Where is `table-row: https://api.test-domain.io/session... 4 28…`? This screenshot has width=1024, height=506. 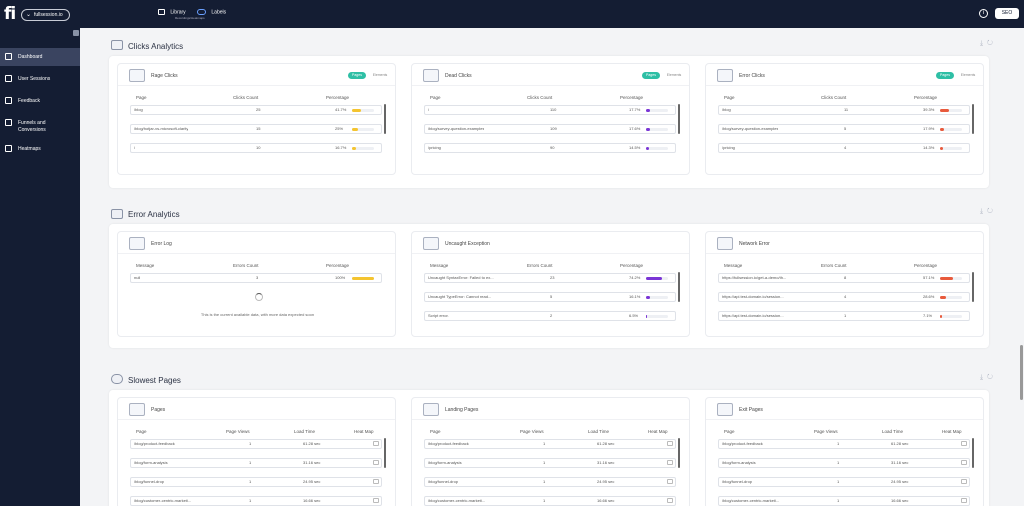
table-row: https://api.test-domain.io/session... 4 28… is located at coordinates (844, 297).